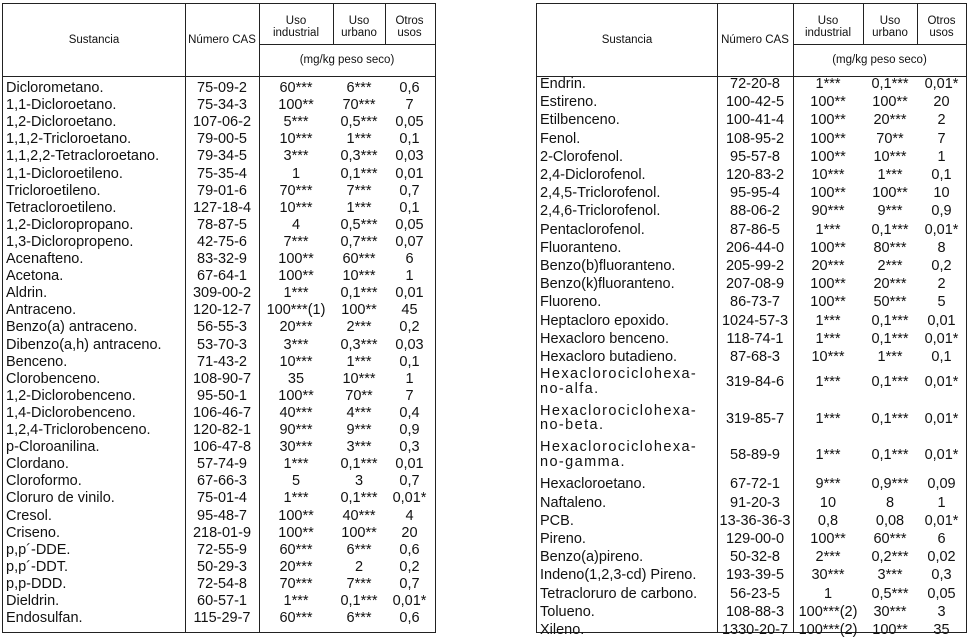  What do you see at coordinates (755, 266) in the screenshot?
I see `cas-number: 205-99-2` at bounding box center [755, 266].